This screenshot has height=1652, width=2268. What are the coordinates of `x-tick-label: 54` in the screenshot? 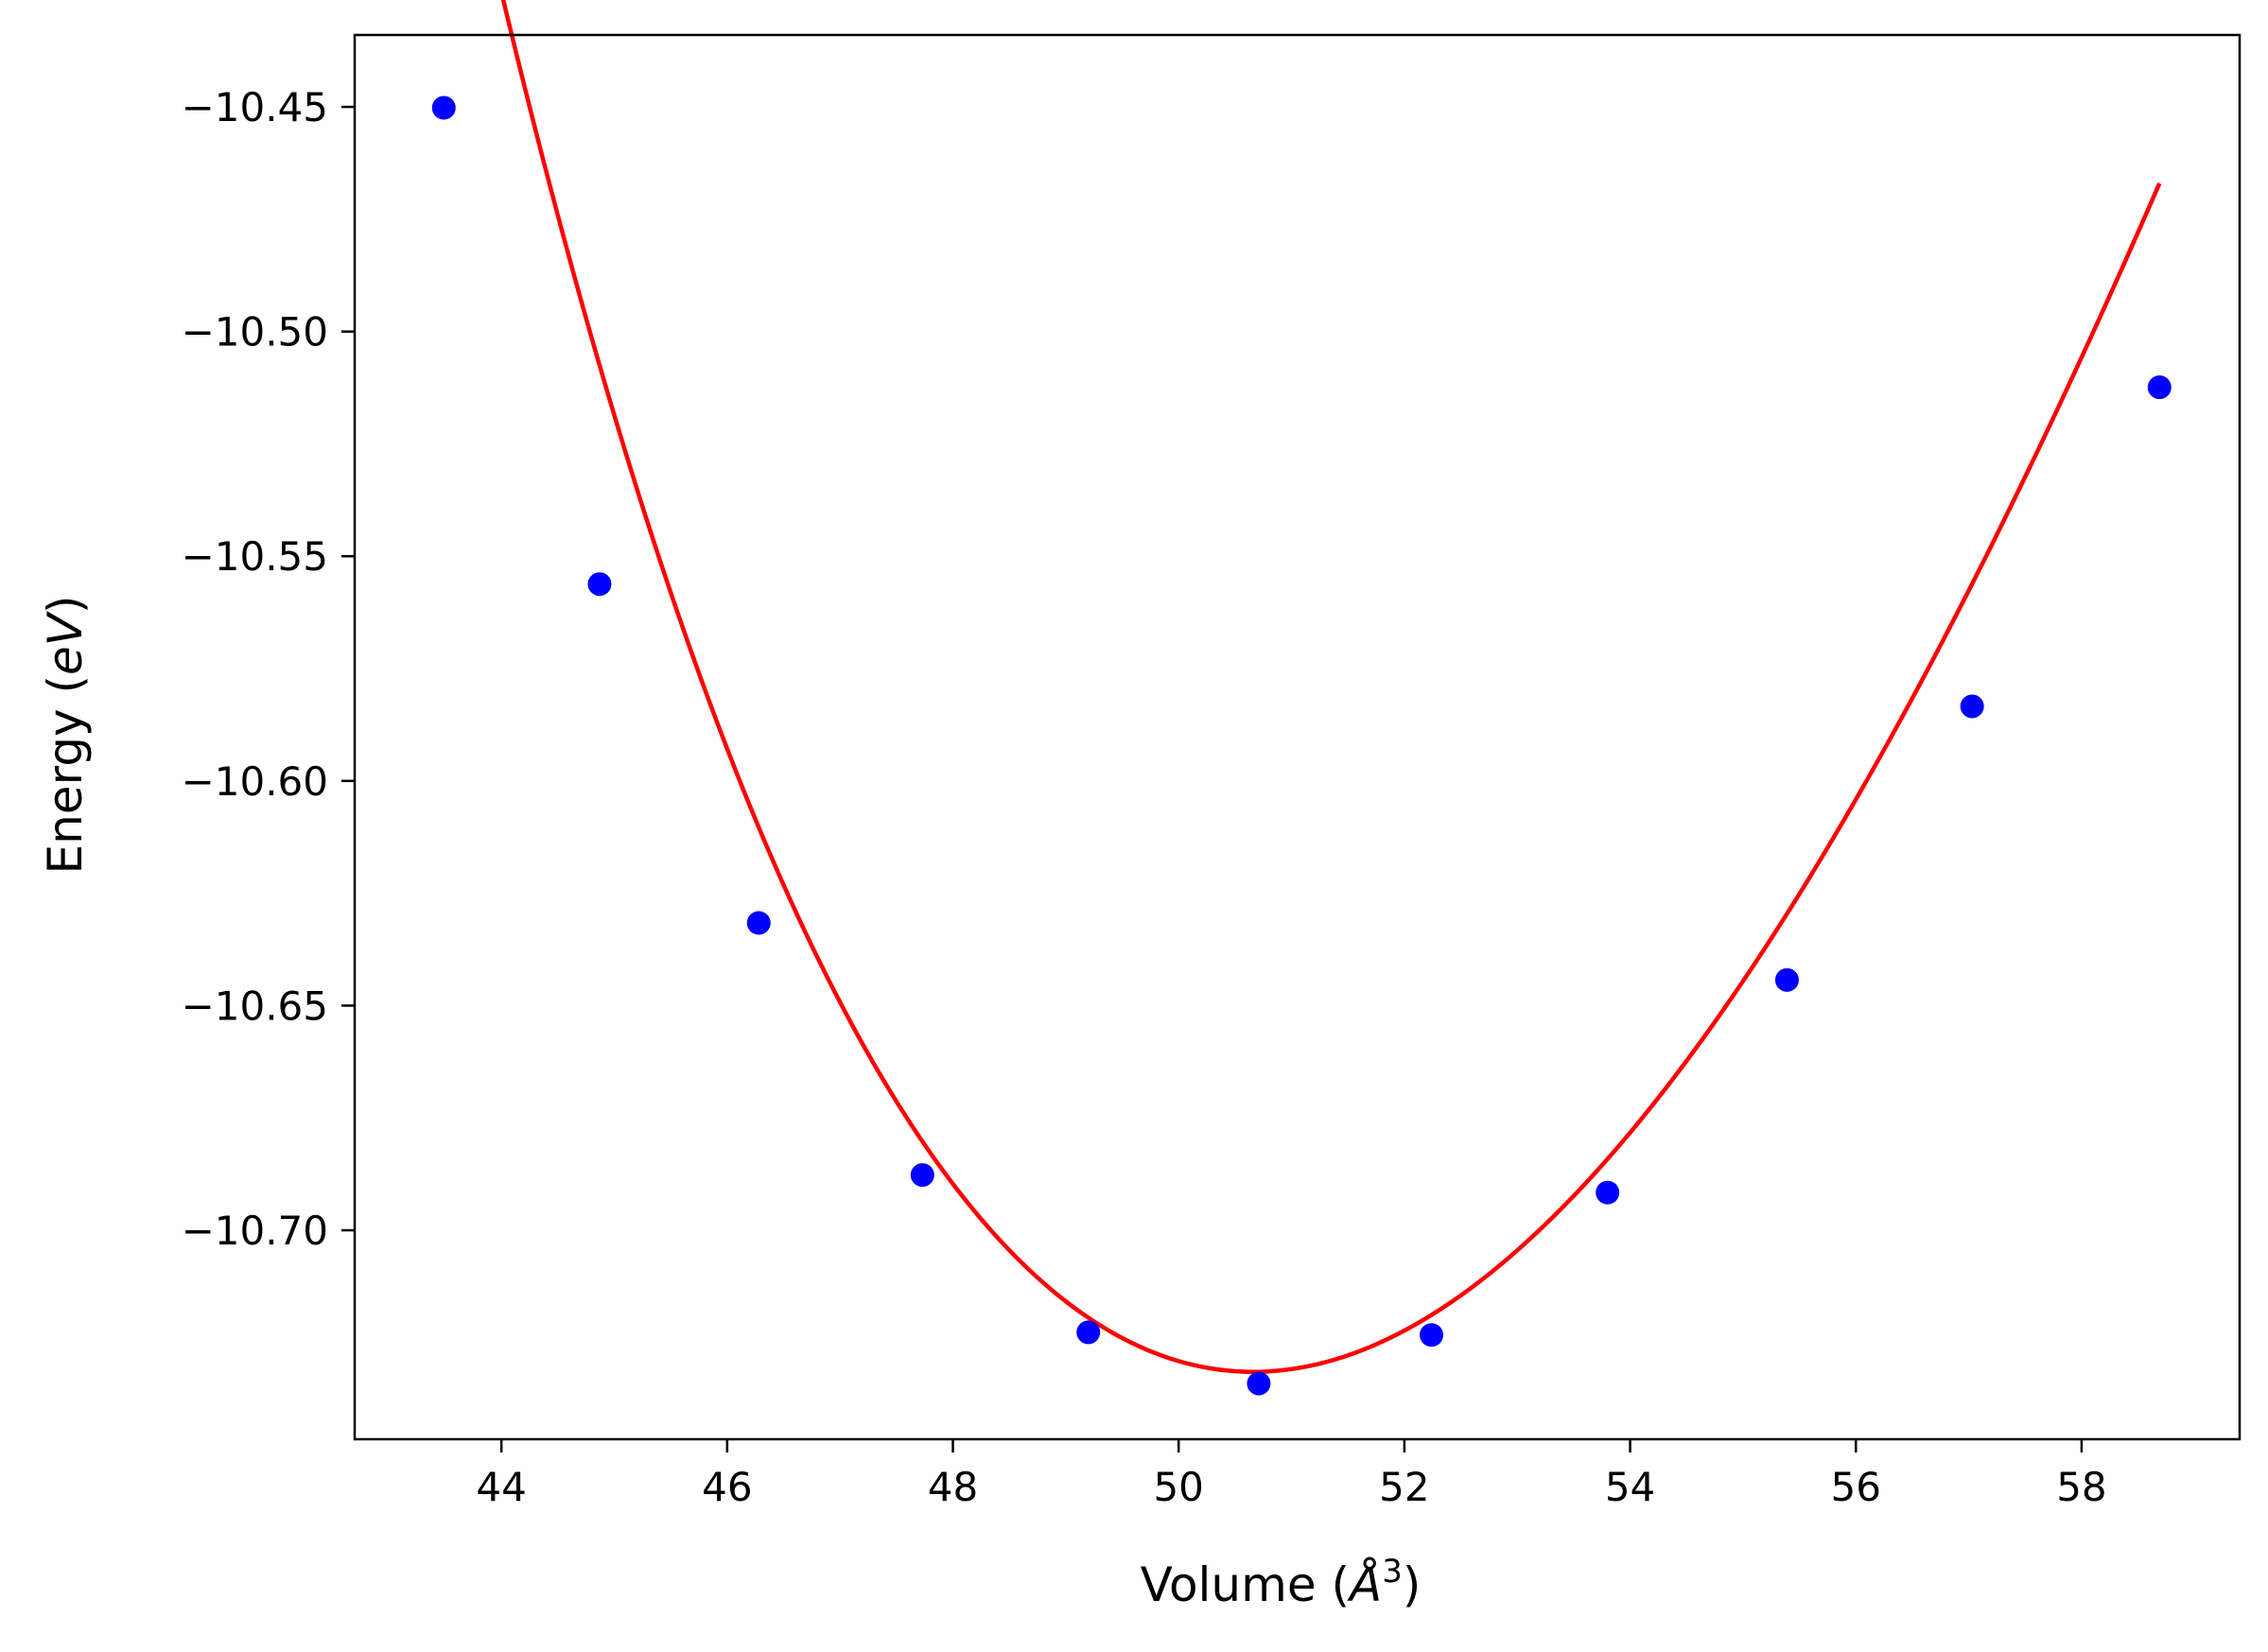 It's located at (1630, 1487).